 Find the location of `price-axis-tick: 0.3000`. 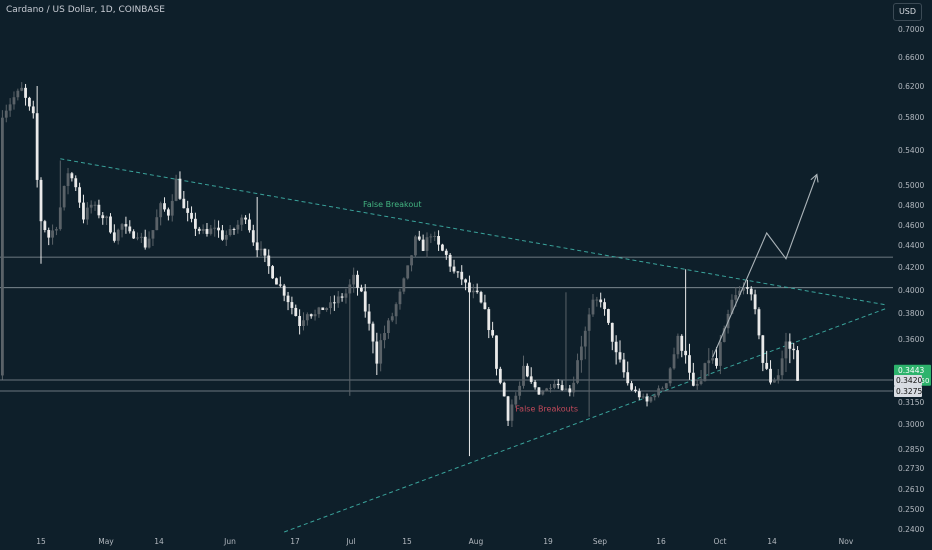

price-axis-tick: 0.3000 is located at coordinates (911, 424).